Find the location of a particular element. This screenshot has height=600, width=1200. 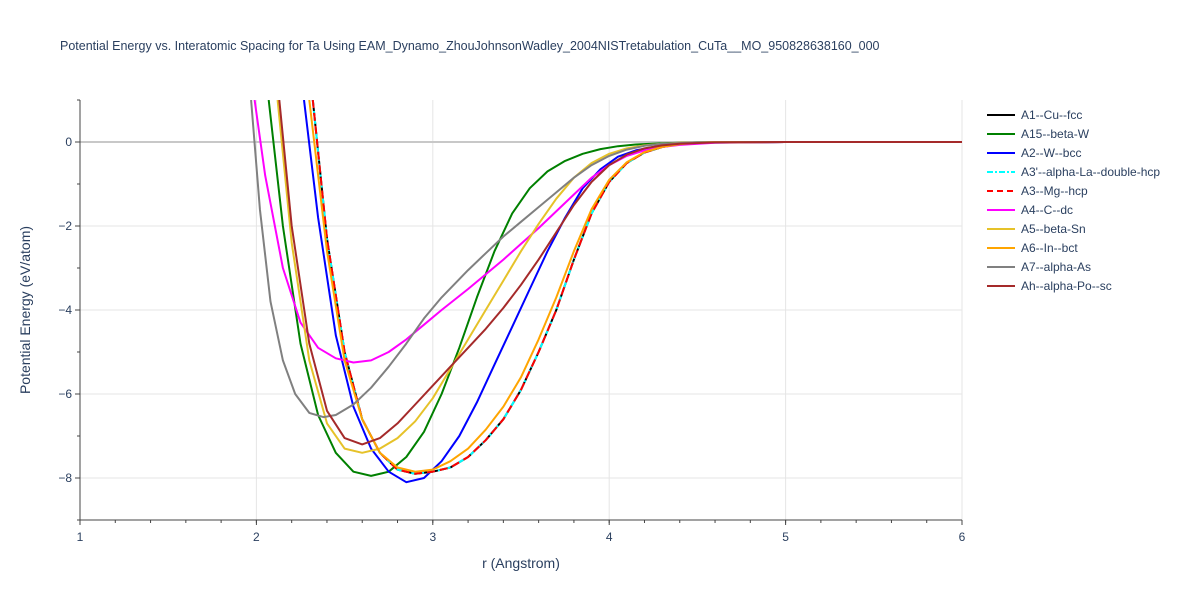

y-tick-label: −8 is located at coordinates (65, 478).